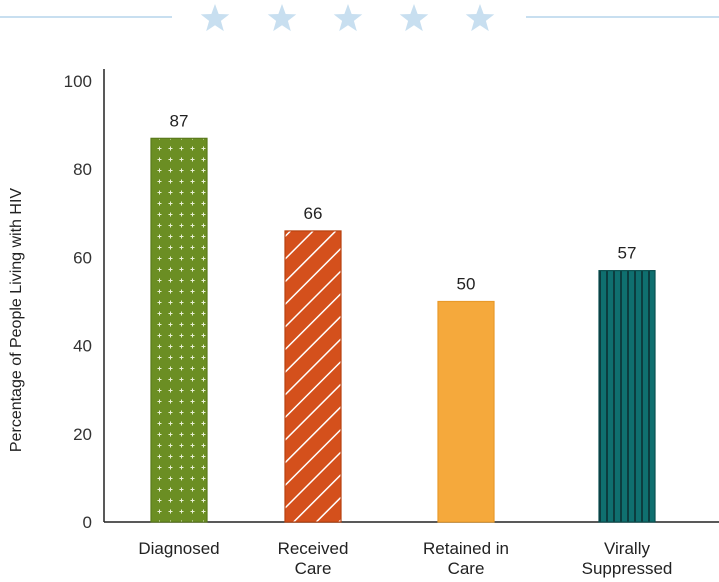  Describe the element at coordinates (87, 522) in the screenshot. I see `y-tick-label: 0` at that location.